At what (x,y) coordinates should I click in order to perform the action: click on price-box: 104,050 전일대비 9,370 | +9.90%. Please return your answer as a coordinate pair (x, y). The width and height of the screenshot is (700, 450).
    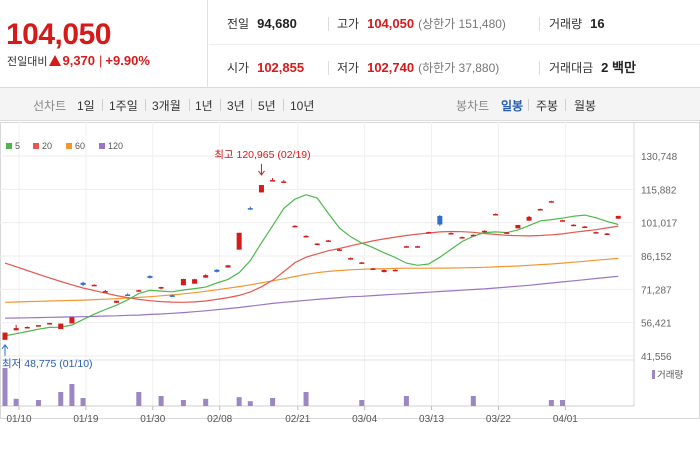
    Looking at the image, I should click on (104, 44).